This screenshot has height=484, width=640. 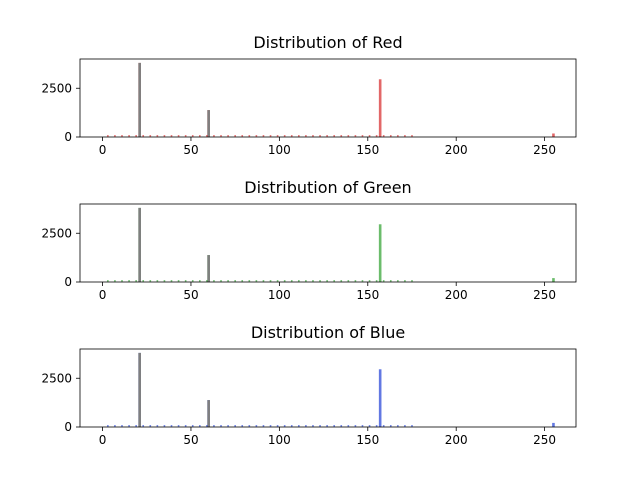 I want to click on x-tick-label: 50, so click(x=190, y=440).